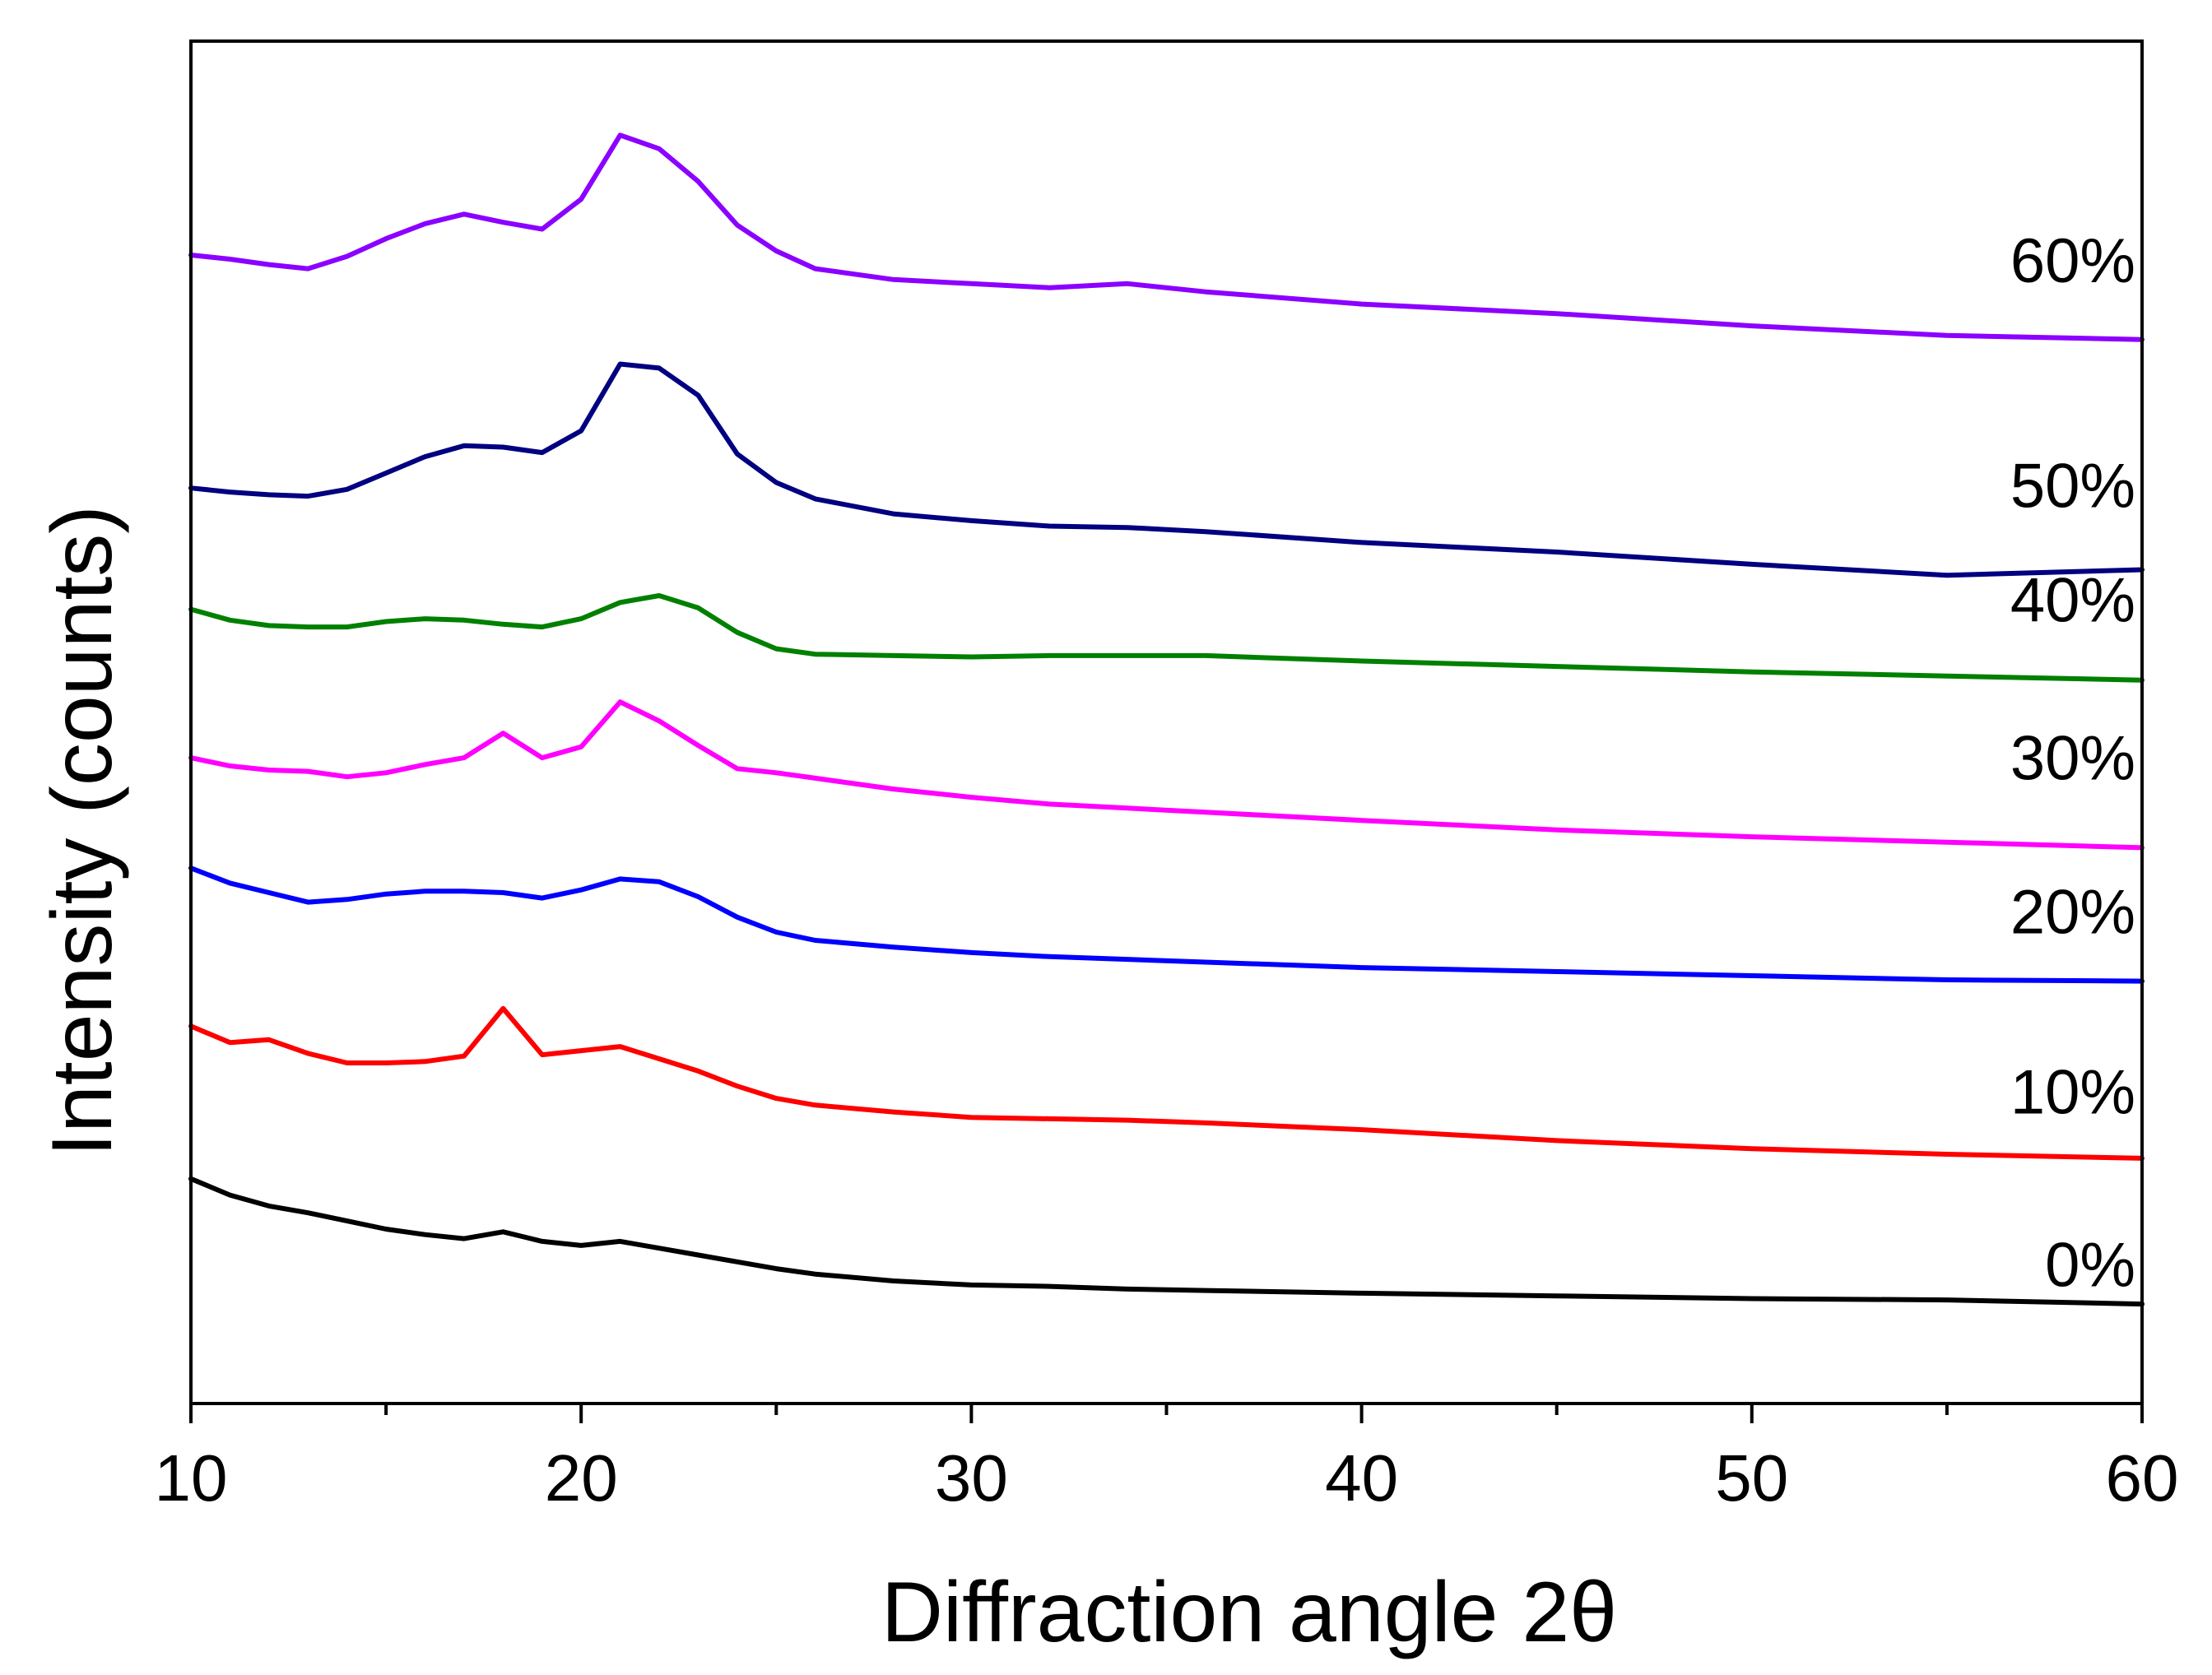  What do you see at coordinates (972, 1478) in the screenshot?
I see `x-tick-label-2: 30` at bounding box center [972, 1478].